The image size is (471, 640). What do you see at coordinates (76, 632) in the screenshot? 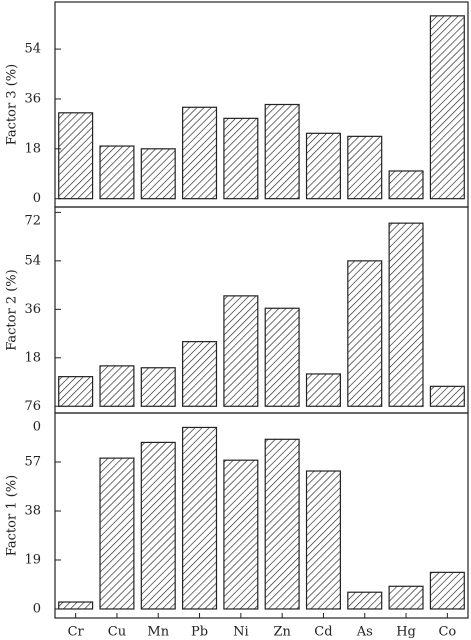
I see `x-tick-label: Cr` at bounding box center [76, 632].